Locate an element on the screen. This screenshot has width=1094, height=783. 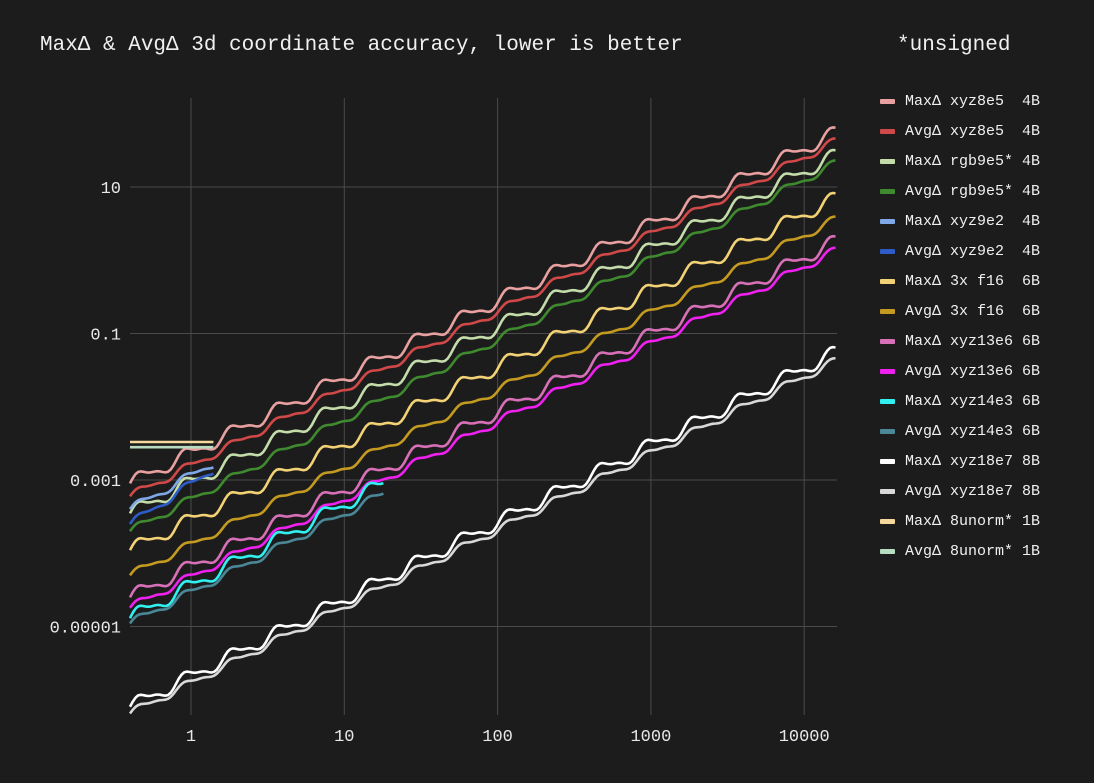
y-tick-label: 0.1 is located at coordinates (105, 336).